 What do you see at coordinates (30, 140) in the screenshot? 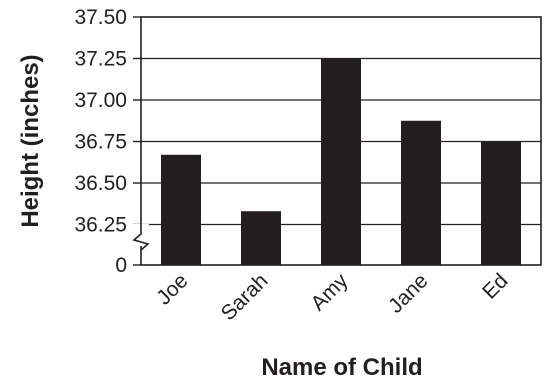
I see `y-axis-title: Height (inches)` at bounding box center [30, 140].